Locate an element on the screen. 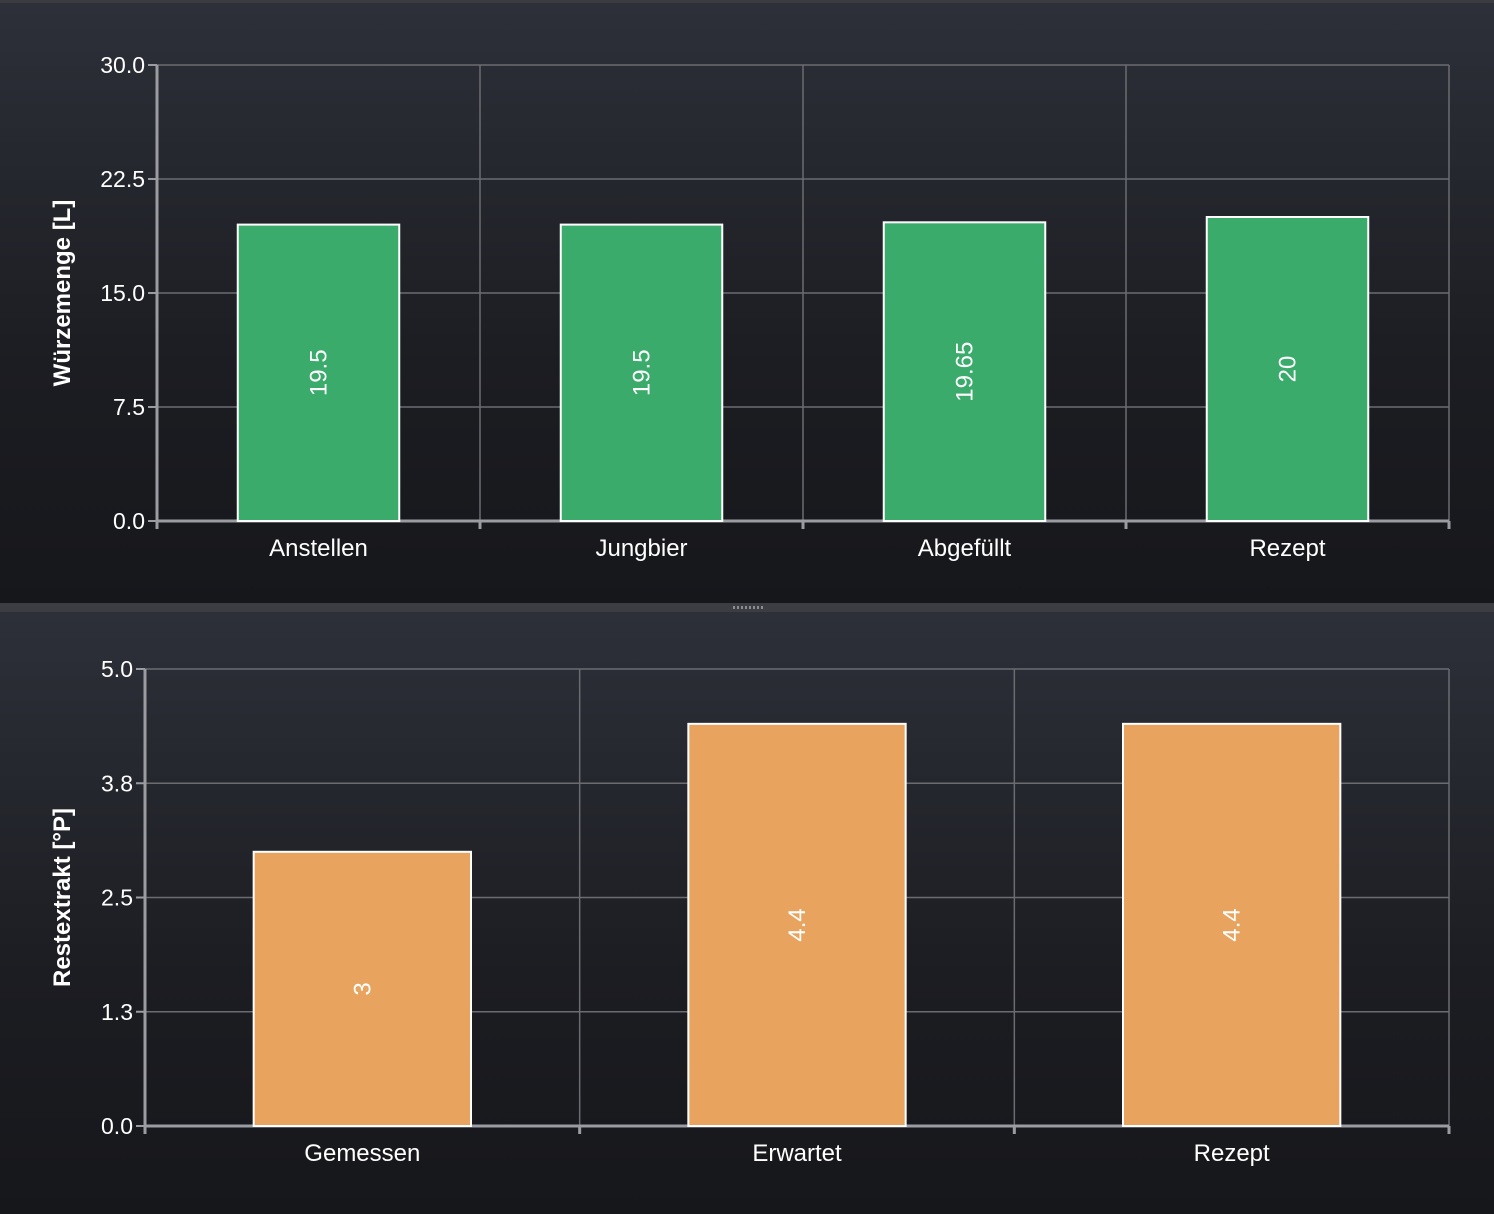 The width and height of the screenshot is (1494, 1214). x-tick-label: Abgefüllt is located at coordinates (965, 548).